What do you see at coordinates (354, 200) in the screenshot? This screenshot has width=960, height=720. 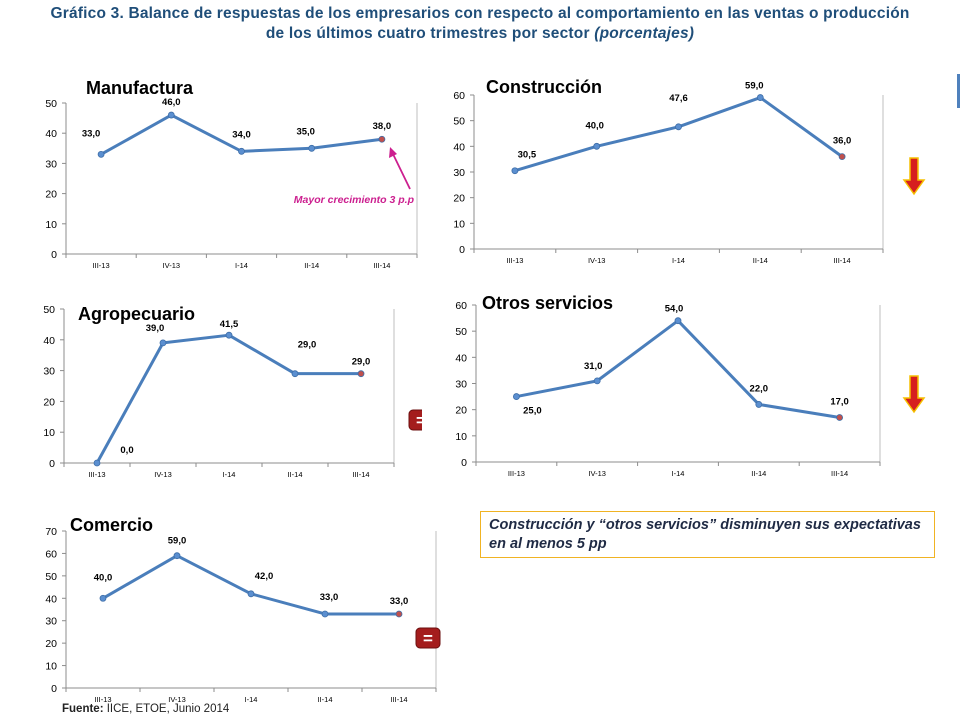 I see `annotation-text: Mayor crecimiento 3 p.p` at bounding box center [354, 200].